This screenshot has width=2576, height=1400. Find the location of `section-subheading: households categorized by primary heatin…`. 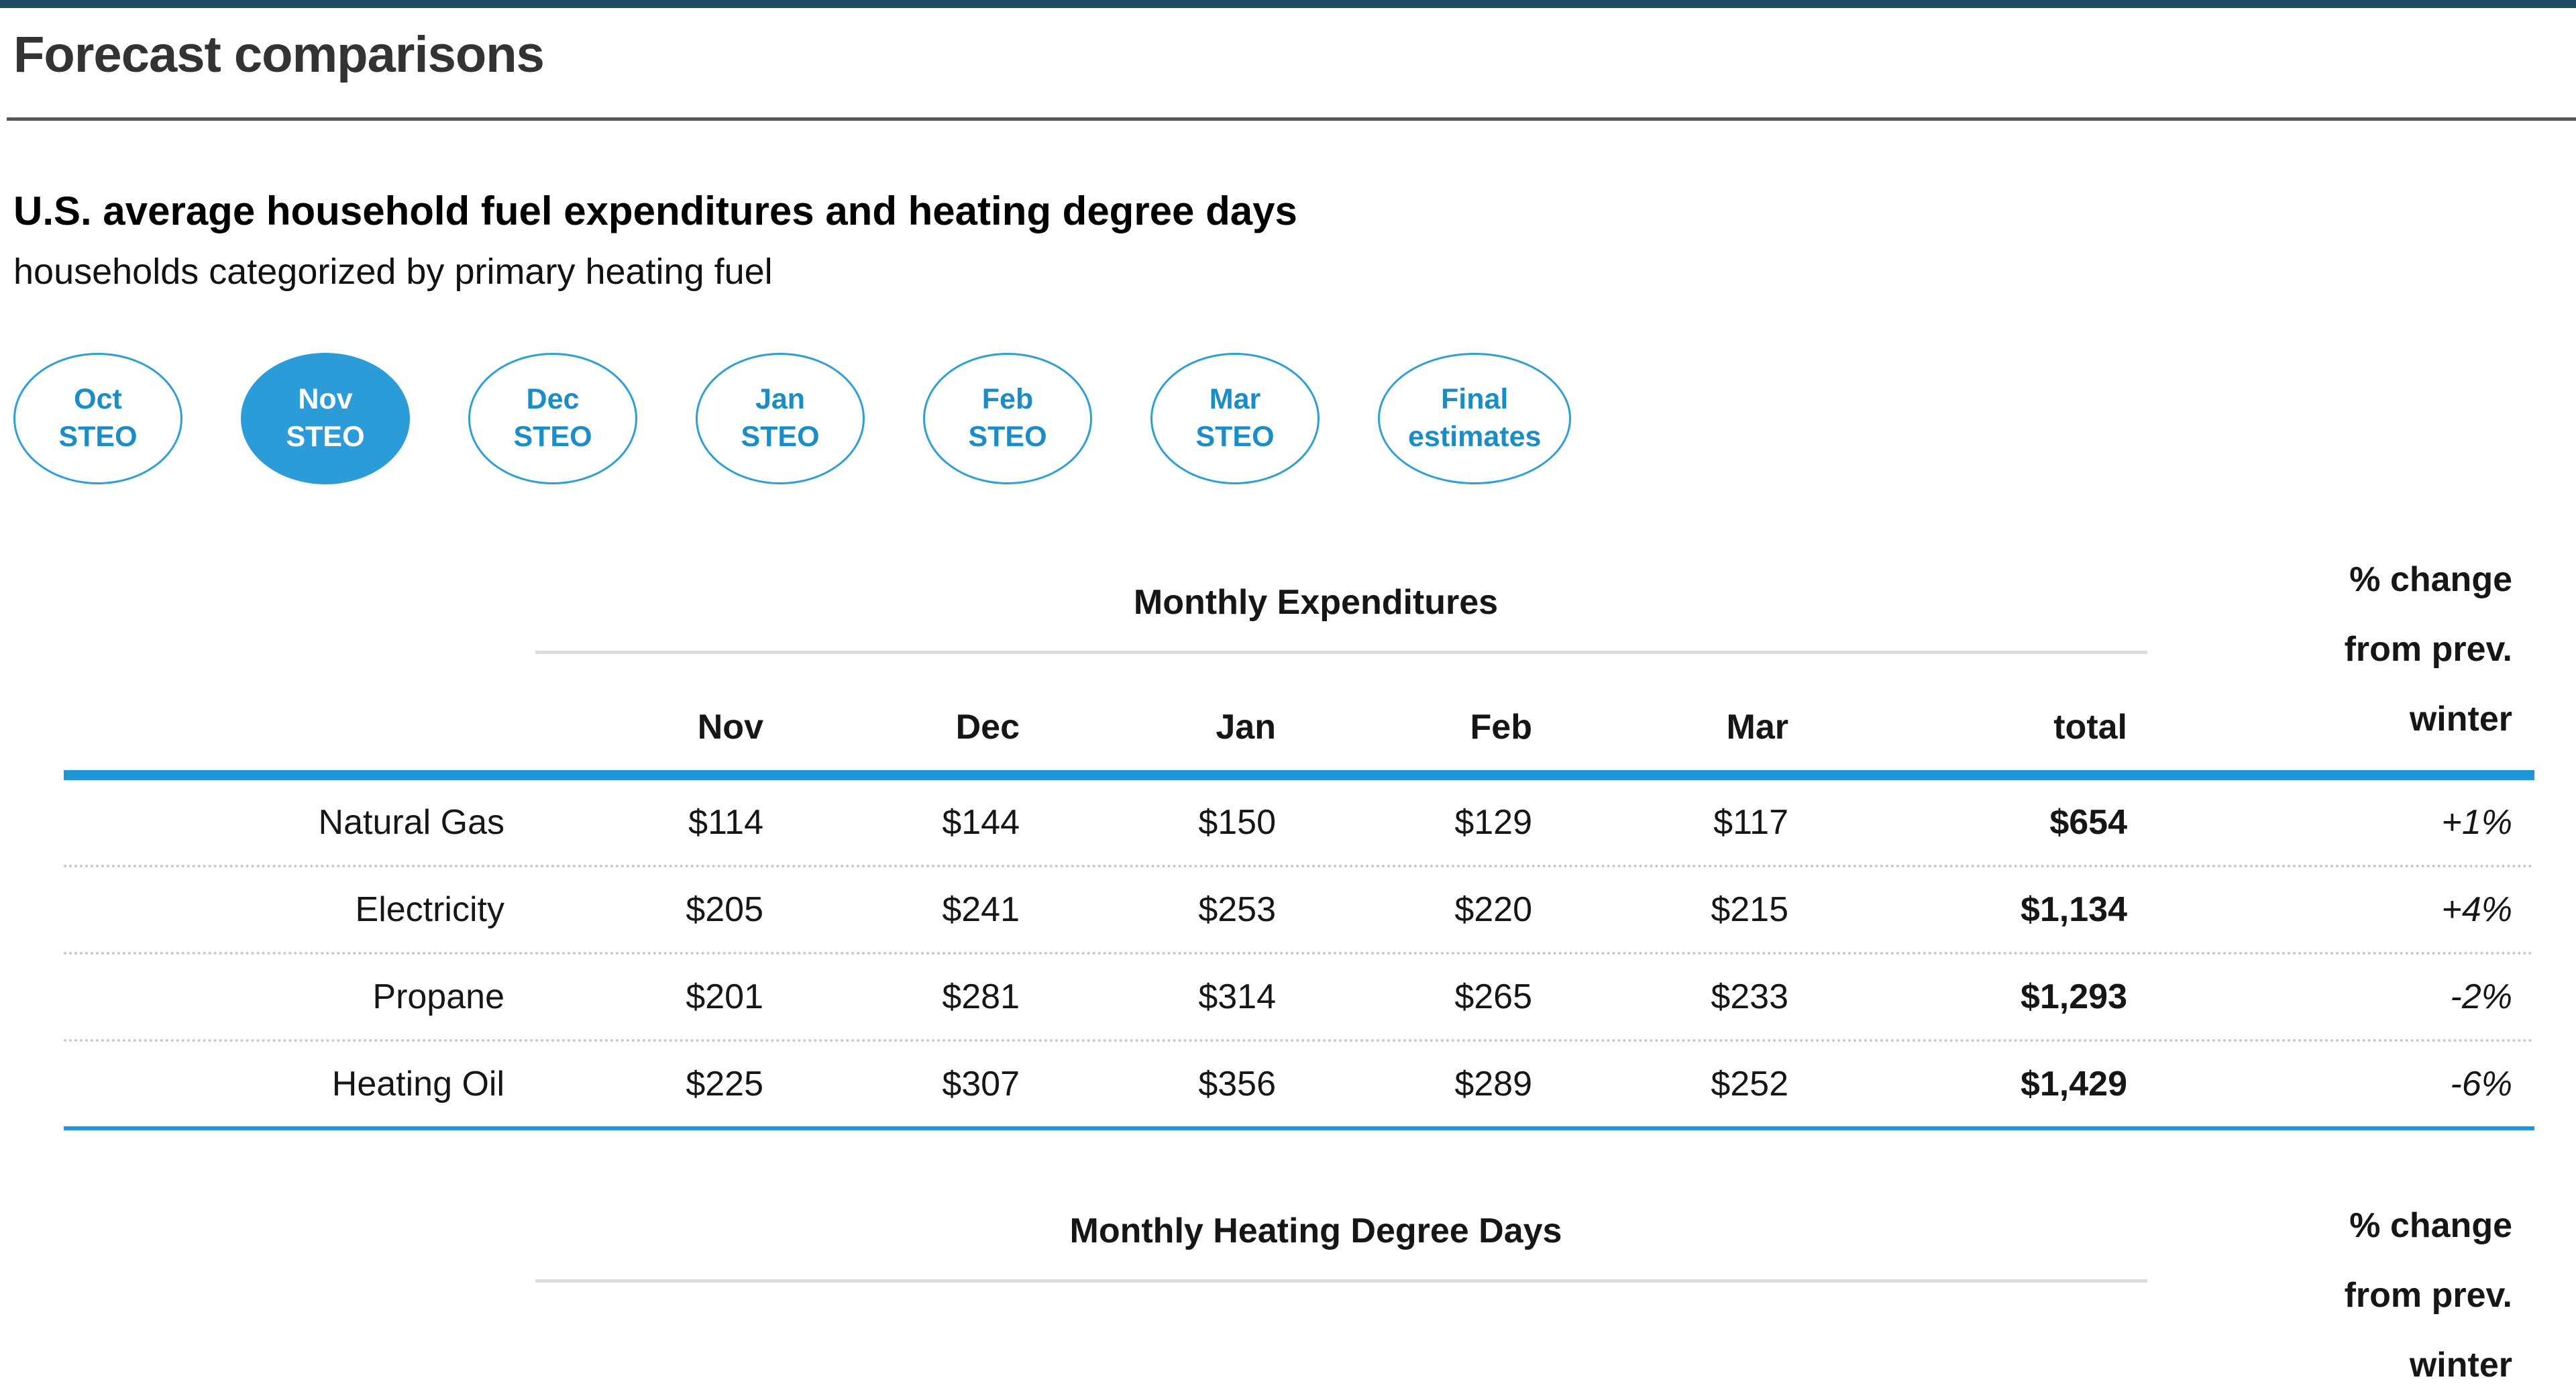

section-subheading: households categorized by primary heatin… is located at coordinates (393, 272).